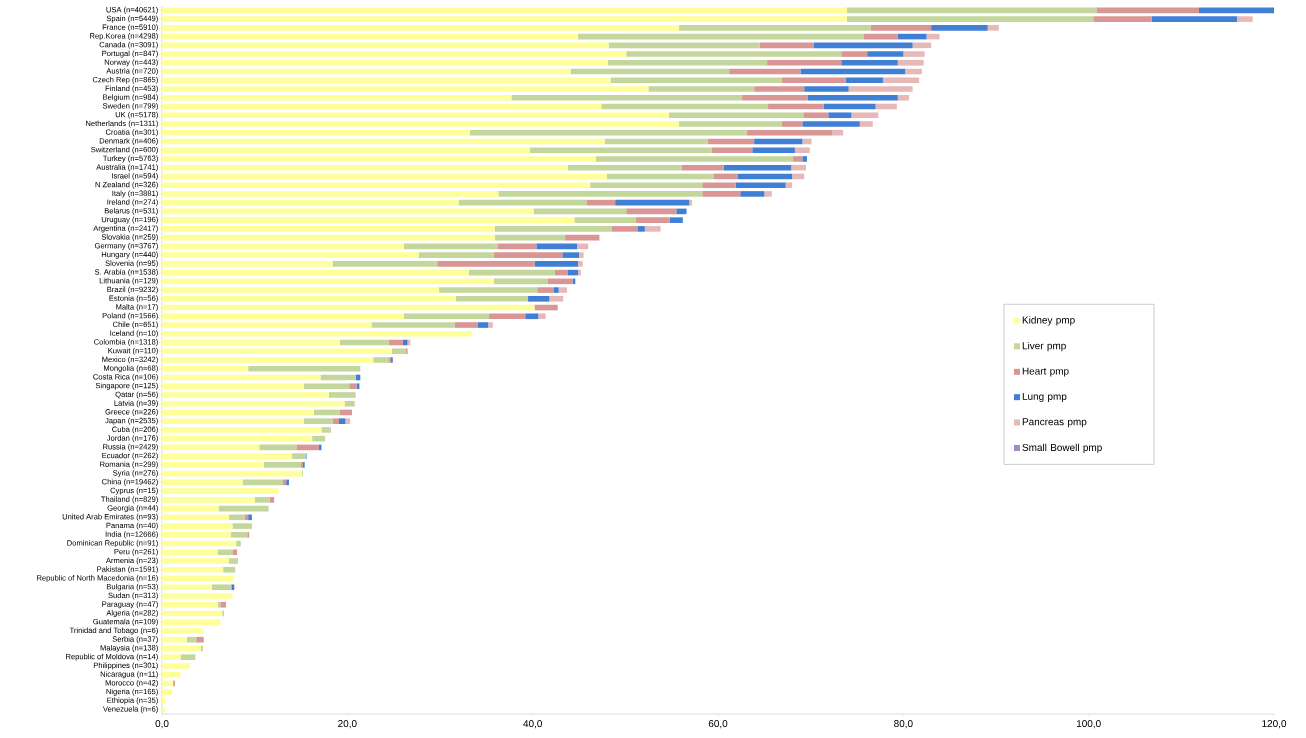  I want to click on legend-label: Small Bowell pmp, so click(1062, 448).